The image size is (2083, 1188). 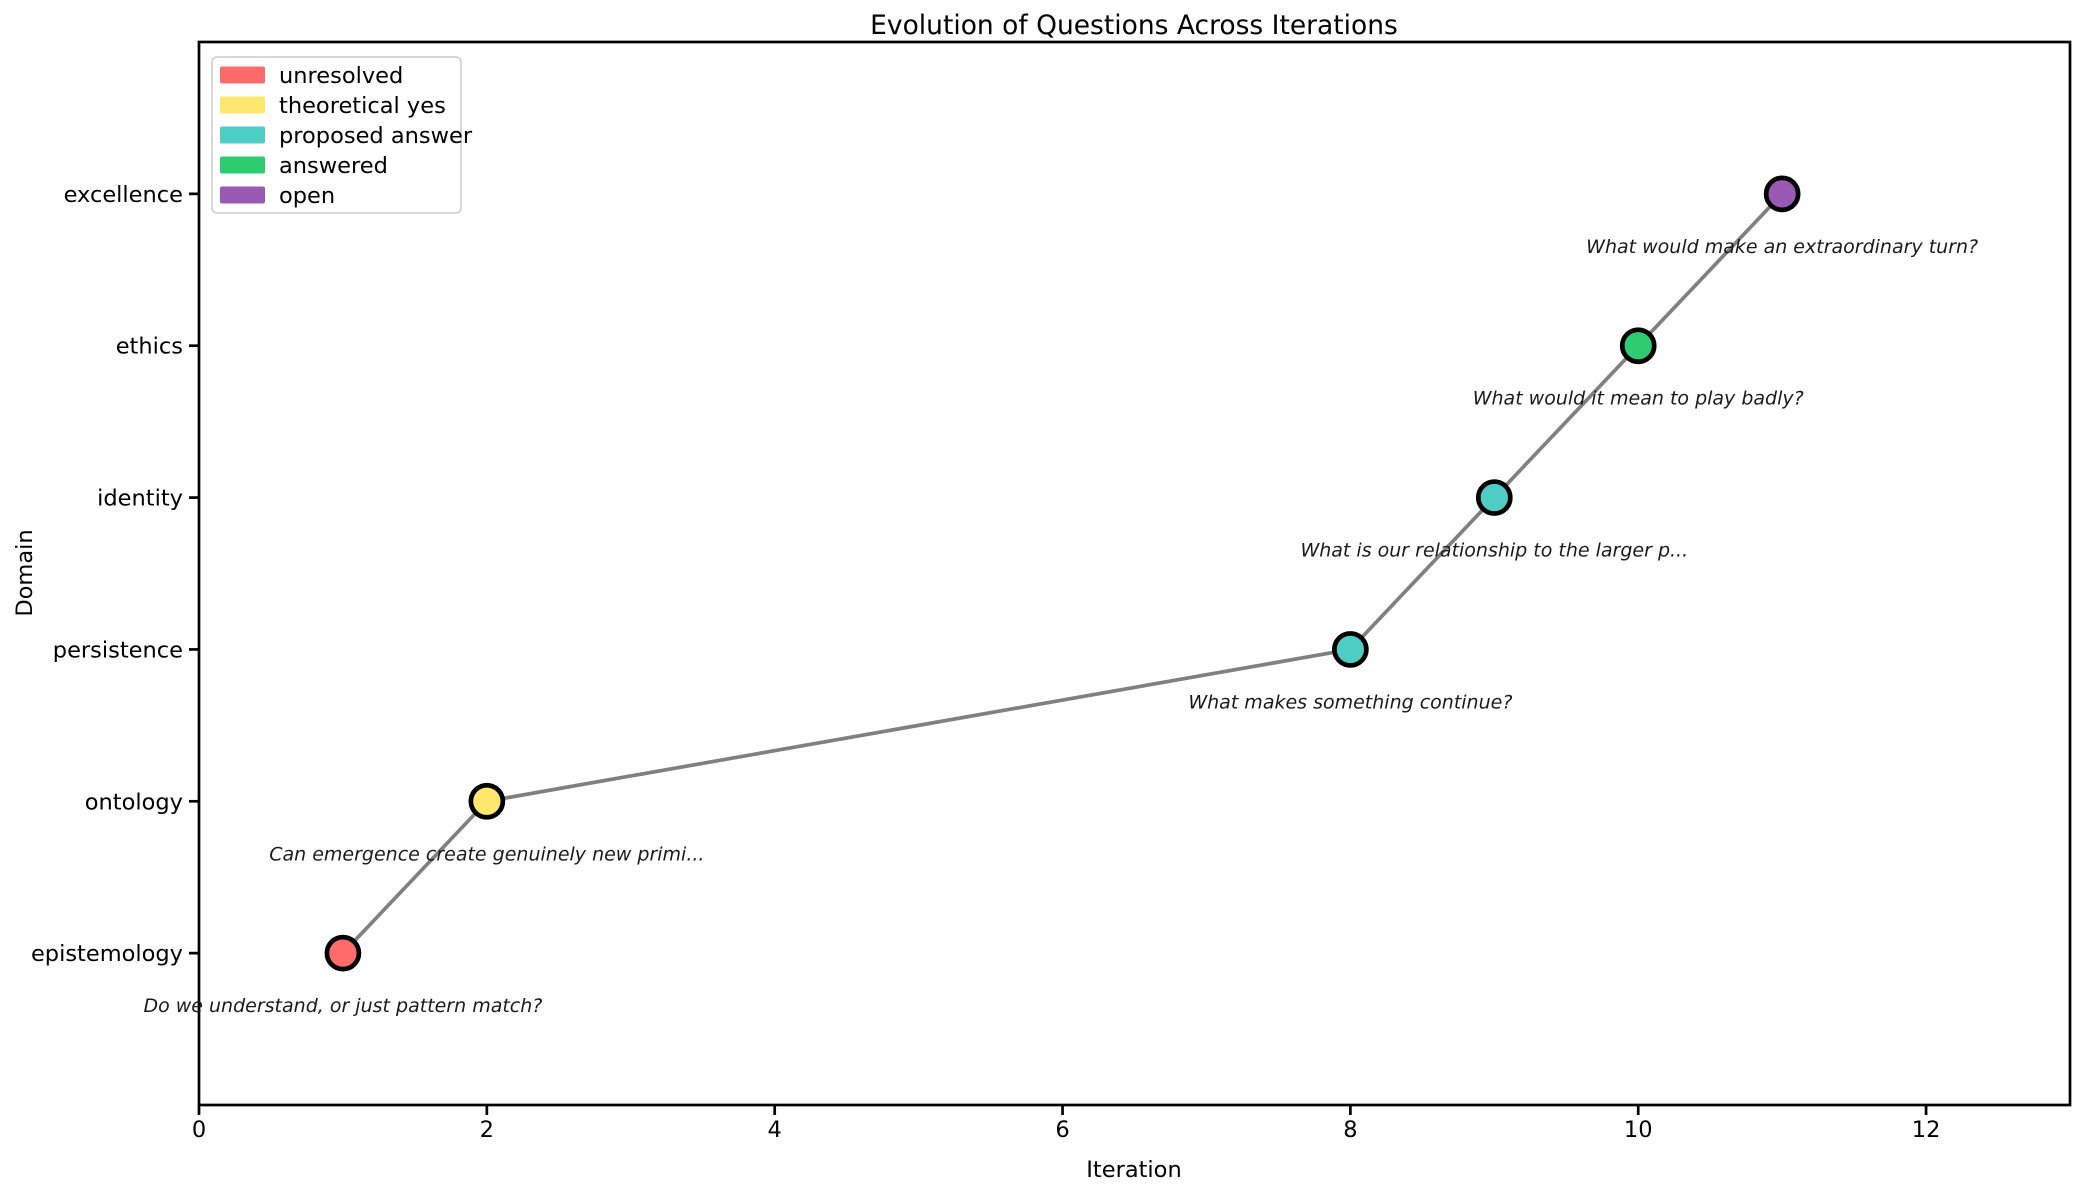 What do you see at coordinates (307, 196) in the screenshot?
I see `legend-label: open` at bounding box center [307, 196].